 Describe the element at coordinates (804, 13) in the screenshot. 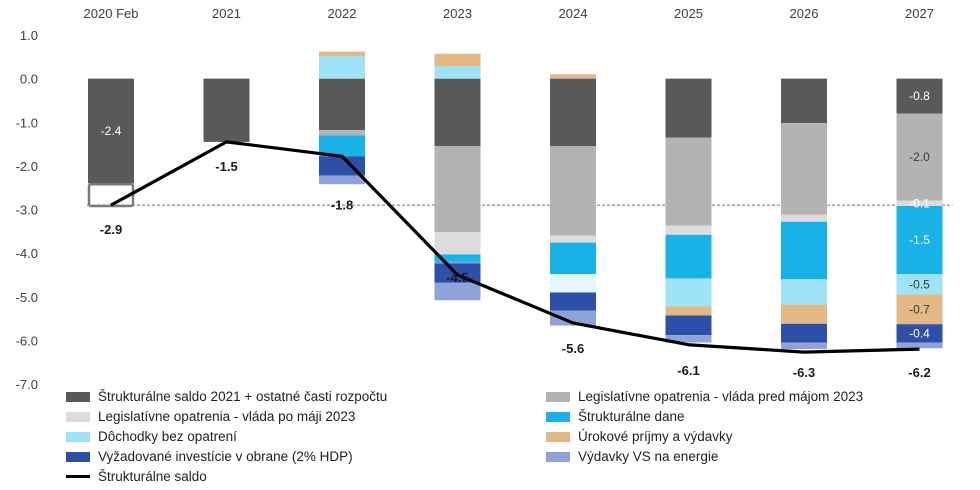

I see `x-tick-label: 2026` at that location.